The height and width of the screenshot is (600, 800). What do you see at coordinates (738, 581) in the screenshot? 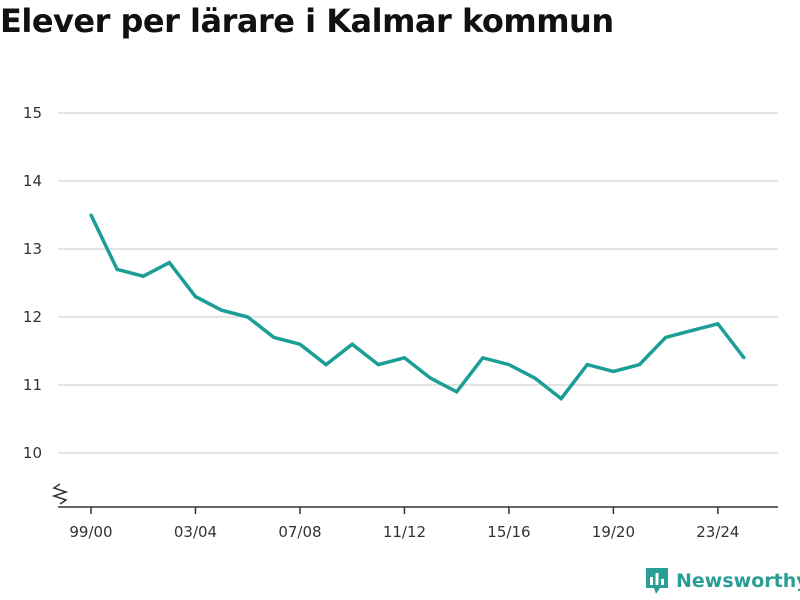
I see `brand-name: Newsworthy` at bounding box center [738, 581].